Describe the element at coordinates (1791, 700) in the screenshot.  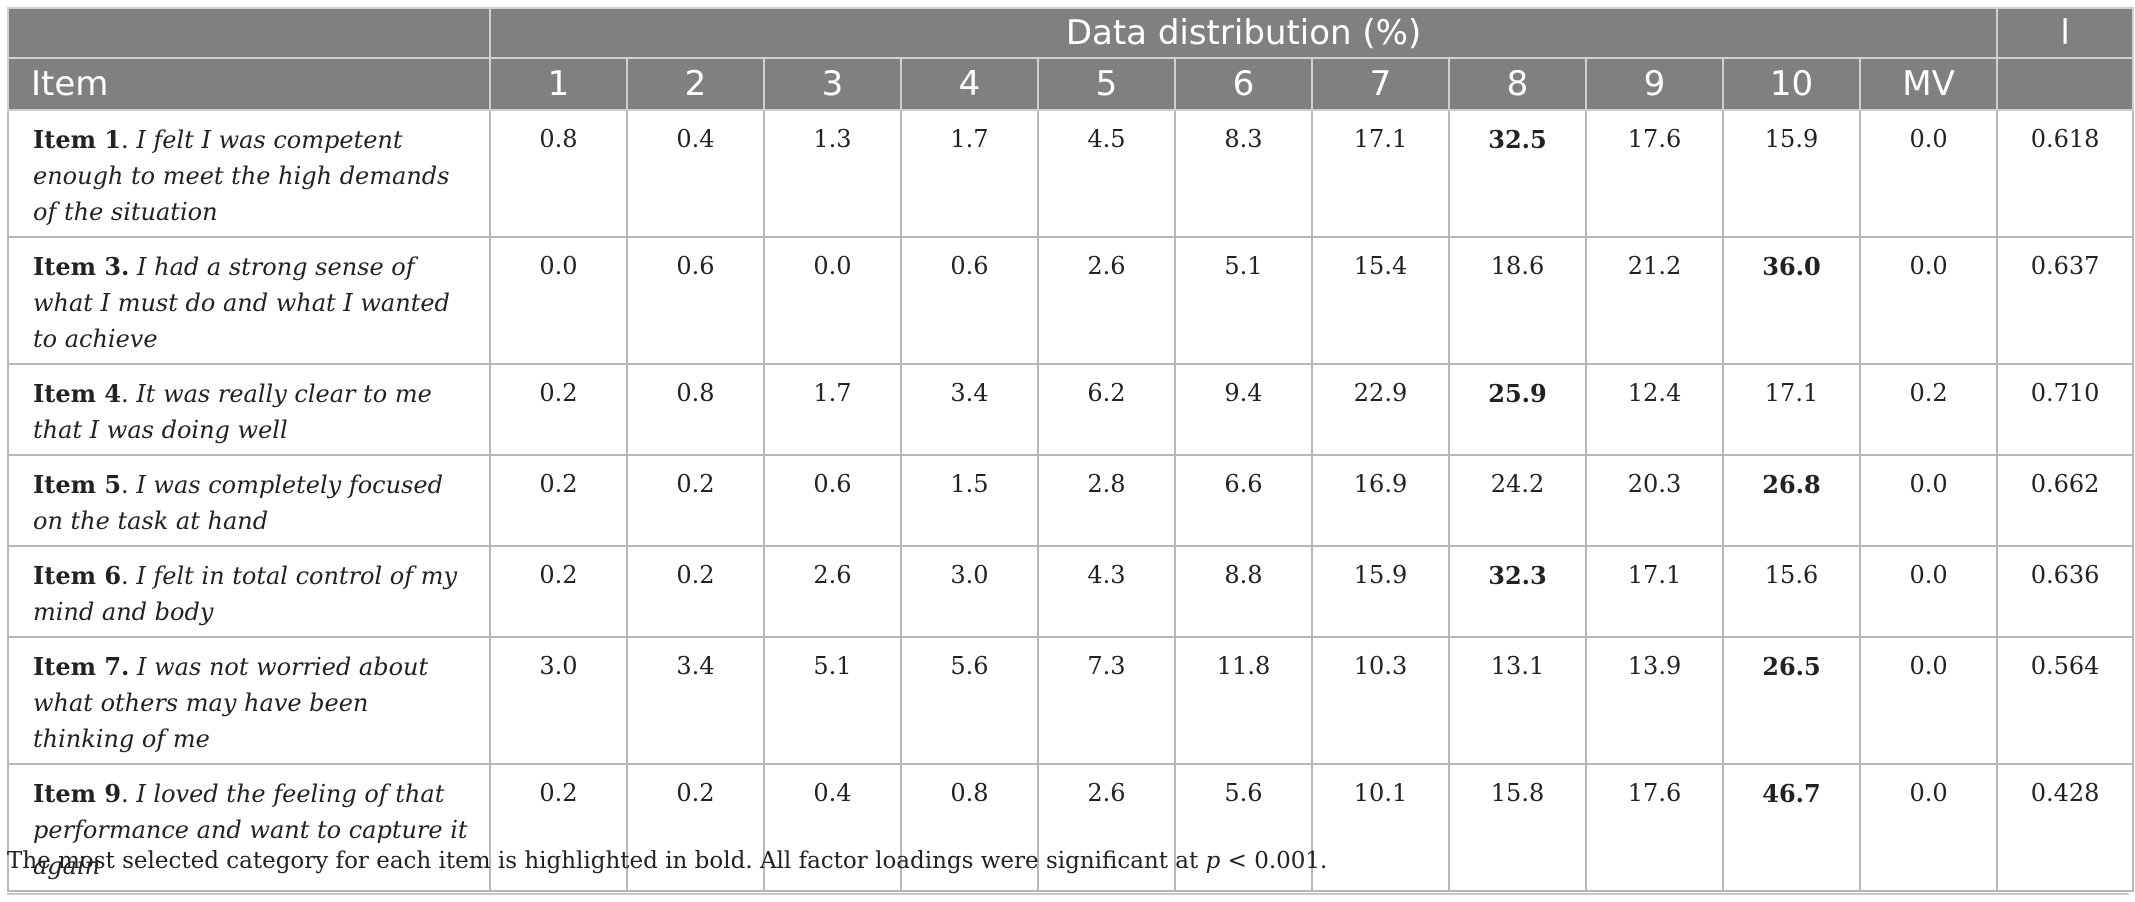
I see `value-cell: 26.5` at that location.